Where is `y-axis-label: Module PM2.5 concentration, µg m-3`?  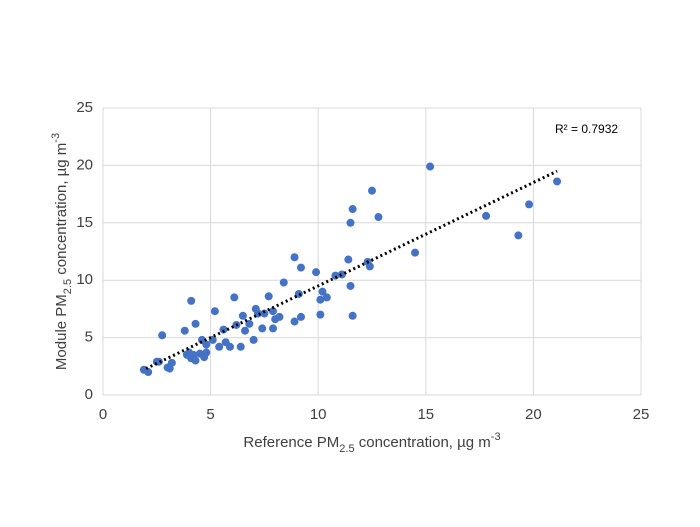 y-axis-label: Module PM2.5 concentration, µg m-3 is located at coordinates (62, 251).